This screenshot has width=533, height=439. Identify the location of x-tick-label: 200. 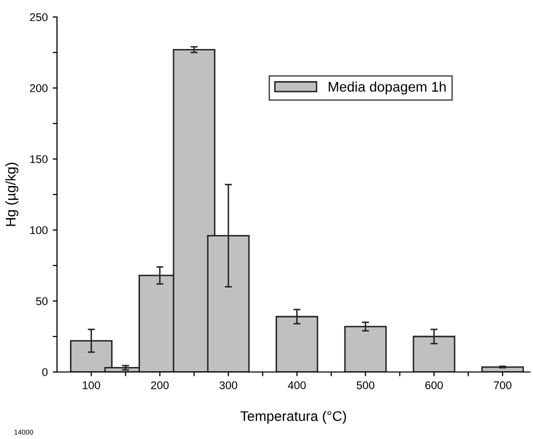
(160, 385).